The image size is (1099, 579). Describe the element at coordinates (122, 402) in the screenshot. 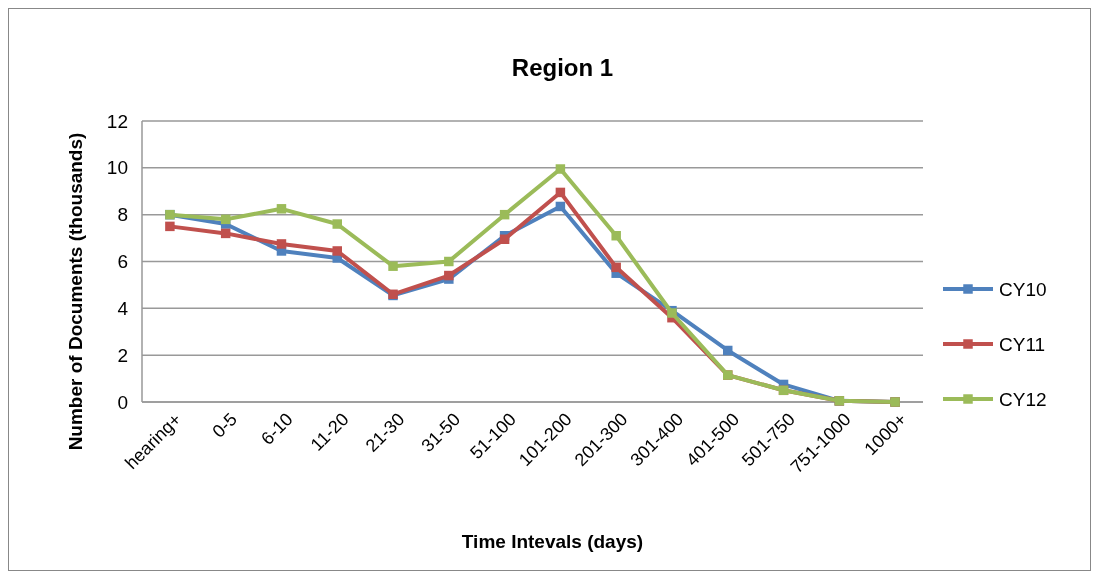

I see `y-tick-label: 0` at that location.